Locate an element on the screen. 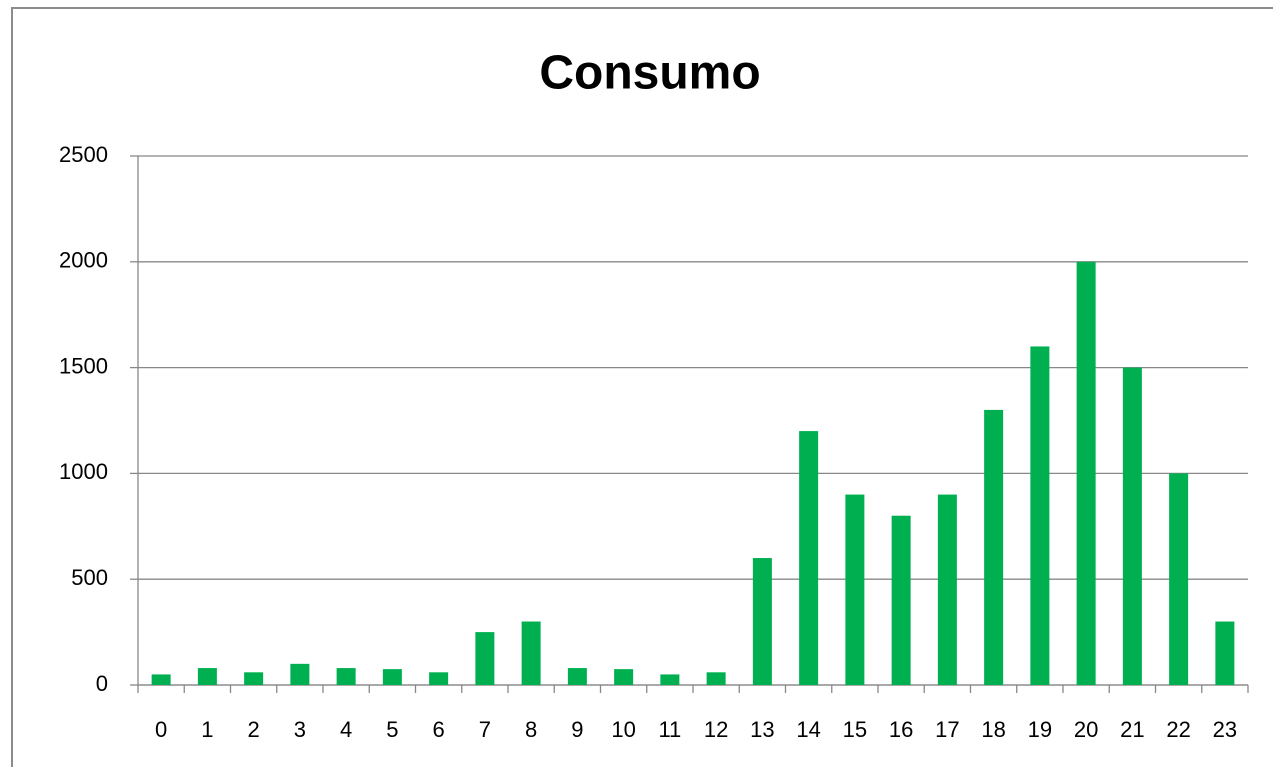 The height and width of the screenshot is (767, 1273). chart-title: Consumo is located at coordinates (649, 73).